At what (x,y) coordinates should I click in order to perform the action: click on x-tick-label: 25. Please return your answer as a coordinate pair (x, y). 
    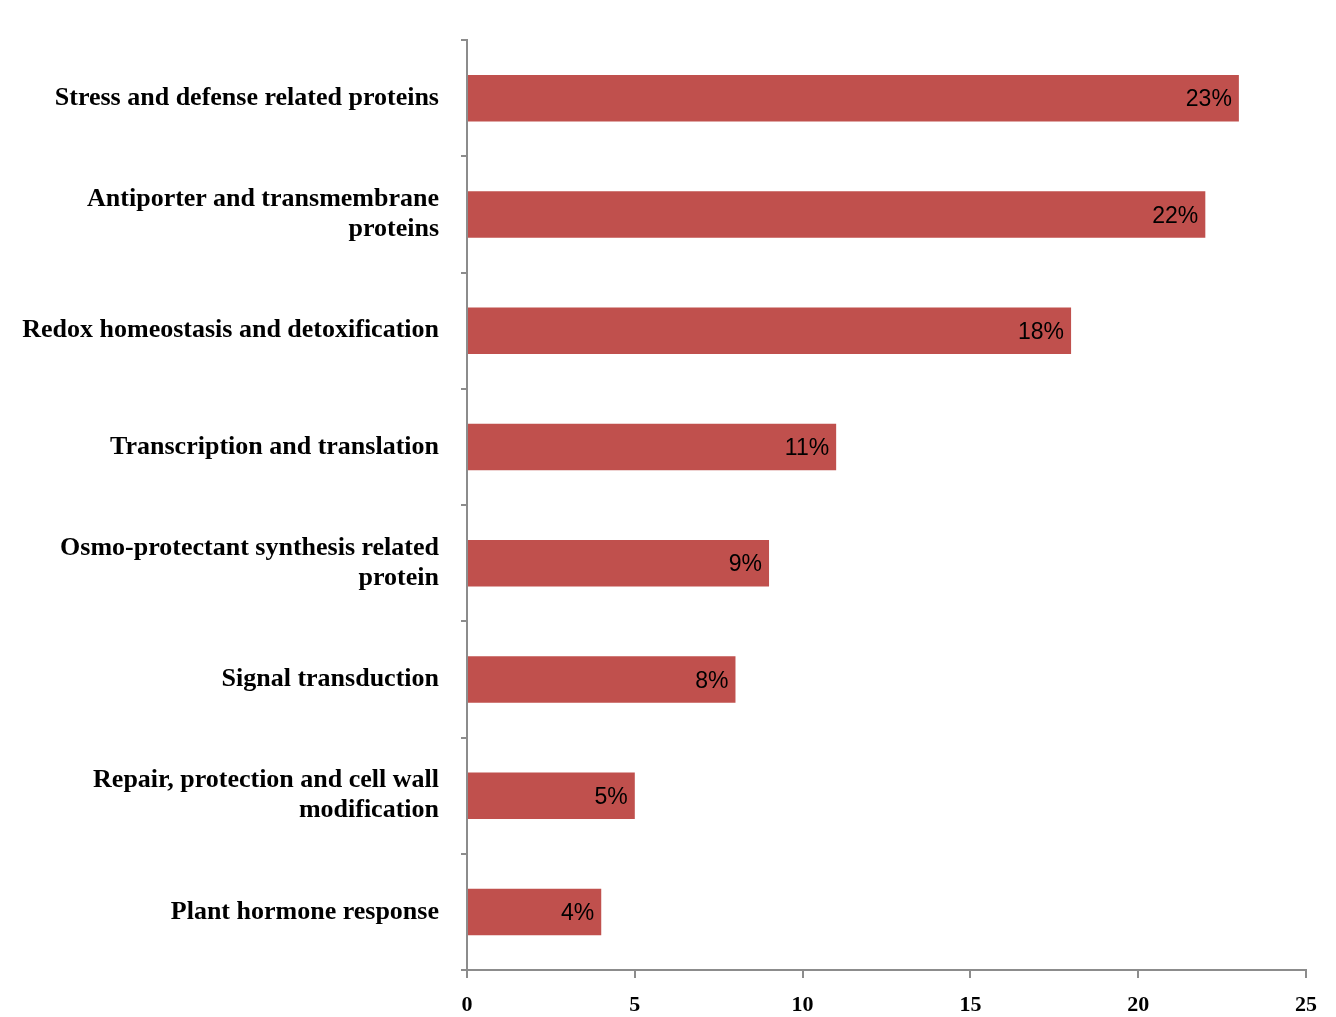
    Looking at the image, I should click on (1306, 1003).